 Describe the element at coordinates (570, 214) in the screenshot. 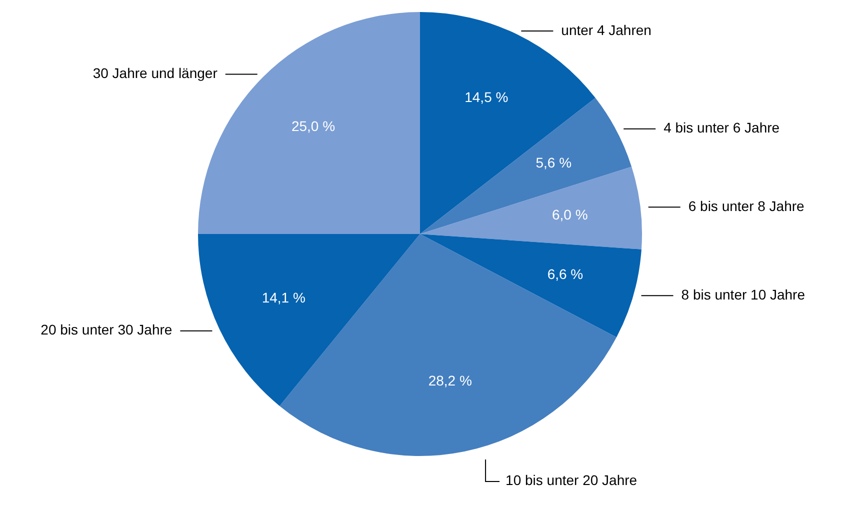

I see `data-label: 6,0 %` at that location.